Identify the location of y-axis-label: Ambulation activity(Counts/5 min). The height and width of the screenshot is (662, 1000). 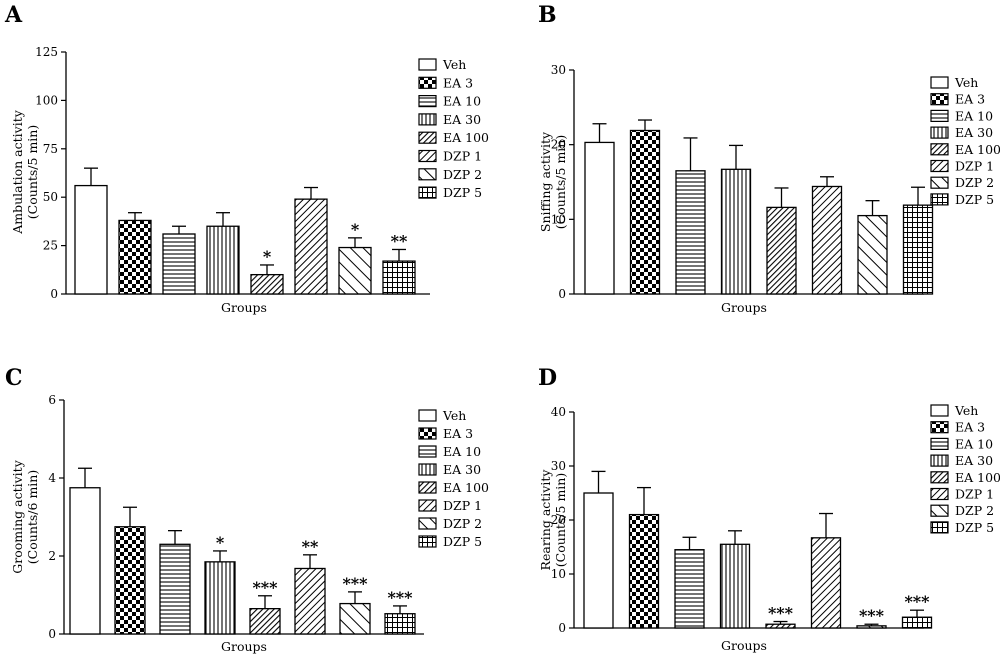
(25, 172).